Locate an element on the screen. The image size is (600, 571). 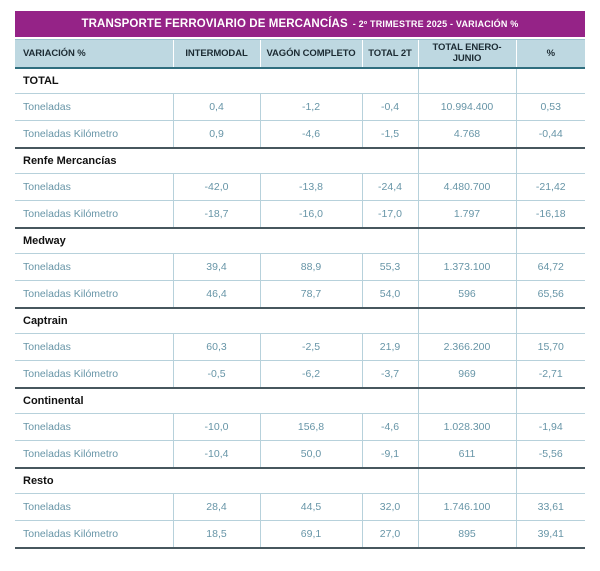
value-cell: -6,2 is located at coordinates (310, 374).